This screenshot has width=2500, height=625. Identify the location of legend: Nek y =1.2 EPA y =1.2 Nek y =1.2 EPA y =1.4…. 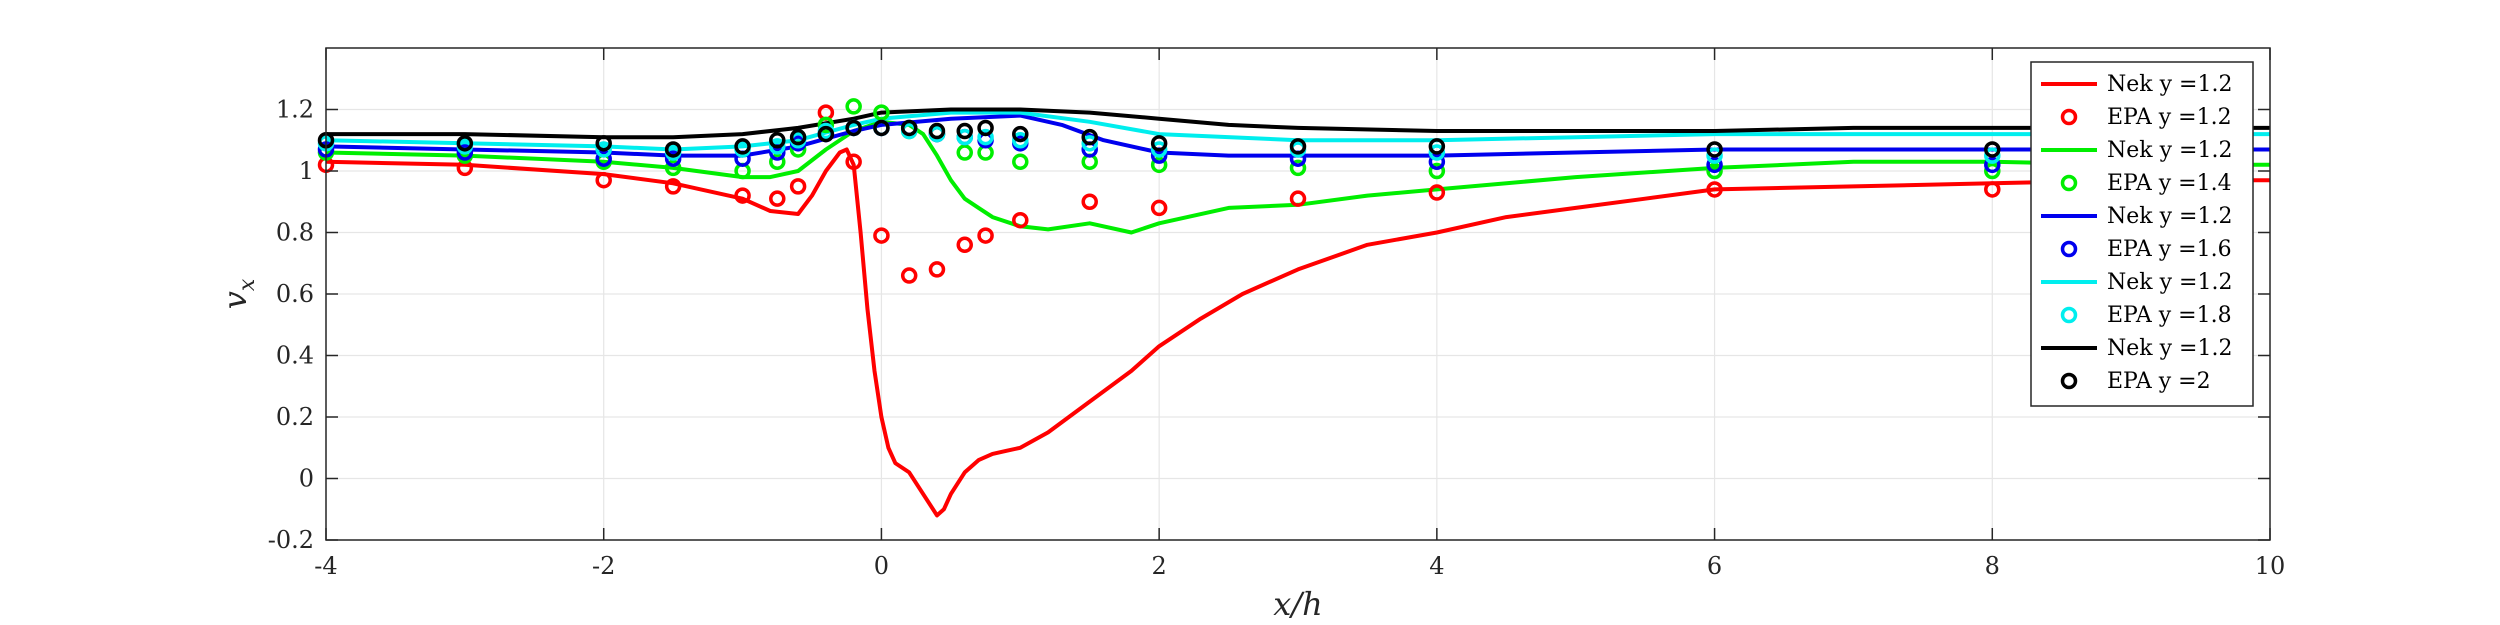
(2142, 234).